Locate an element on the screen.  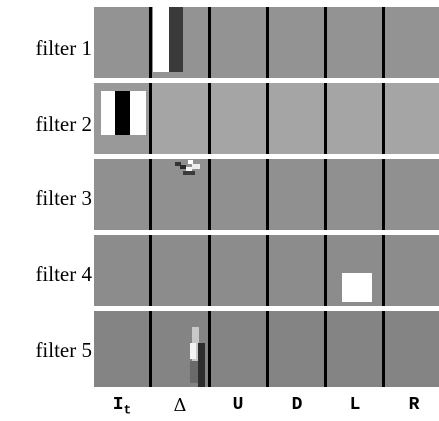
column-label-r: R is located at coordinates (414, 405).